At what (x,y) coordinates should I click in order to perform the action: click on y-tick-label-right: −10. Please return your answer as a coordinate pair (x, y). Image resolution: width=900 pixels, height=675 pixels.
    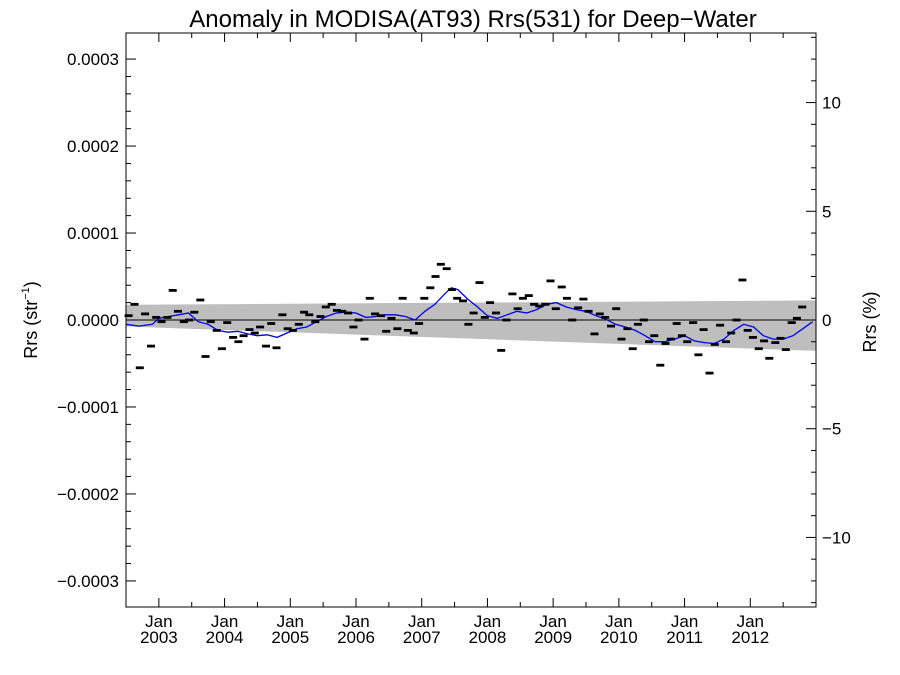
    Looking at the image, I should click on (836, 537).